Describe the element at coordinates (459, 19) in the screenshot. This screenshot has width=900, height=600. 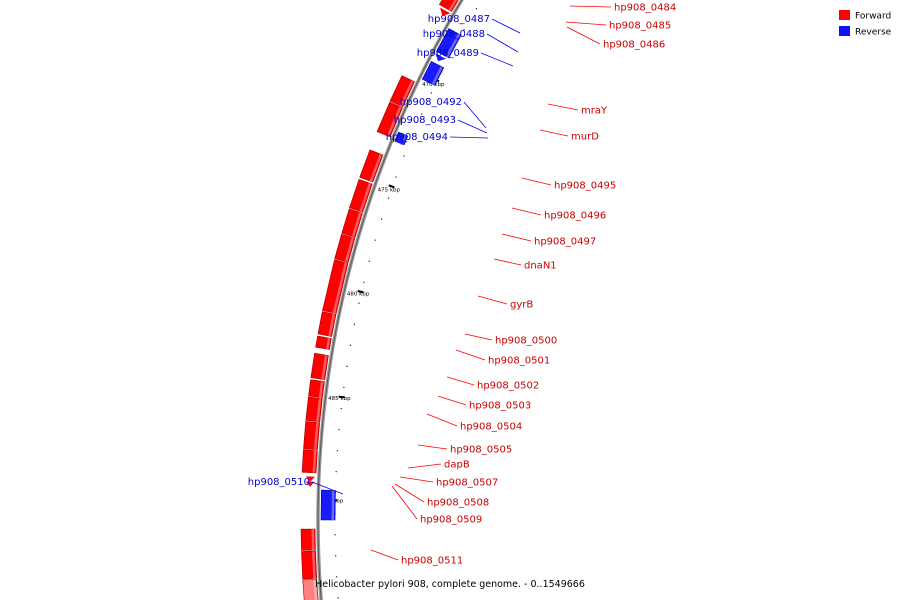
I see `reverse-gene-label: hp908_0487` at that location.